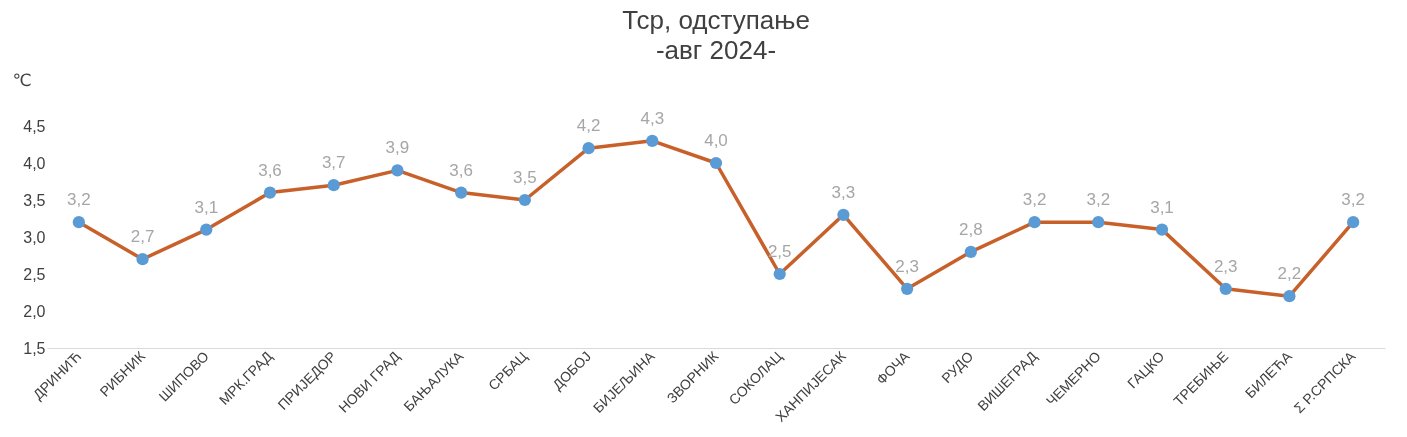 This screenshot has height=437, width=1407. What do you see at coordinates (397, 148) in the screenshot?
I see `data-label: 3,9` at bounding box center [397, 148].